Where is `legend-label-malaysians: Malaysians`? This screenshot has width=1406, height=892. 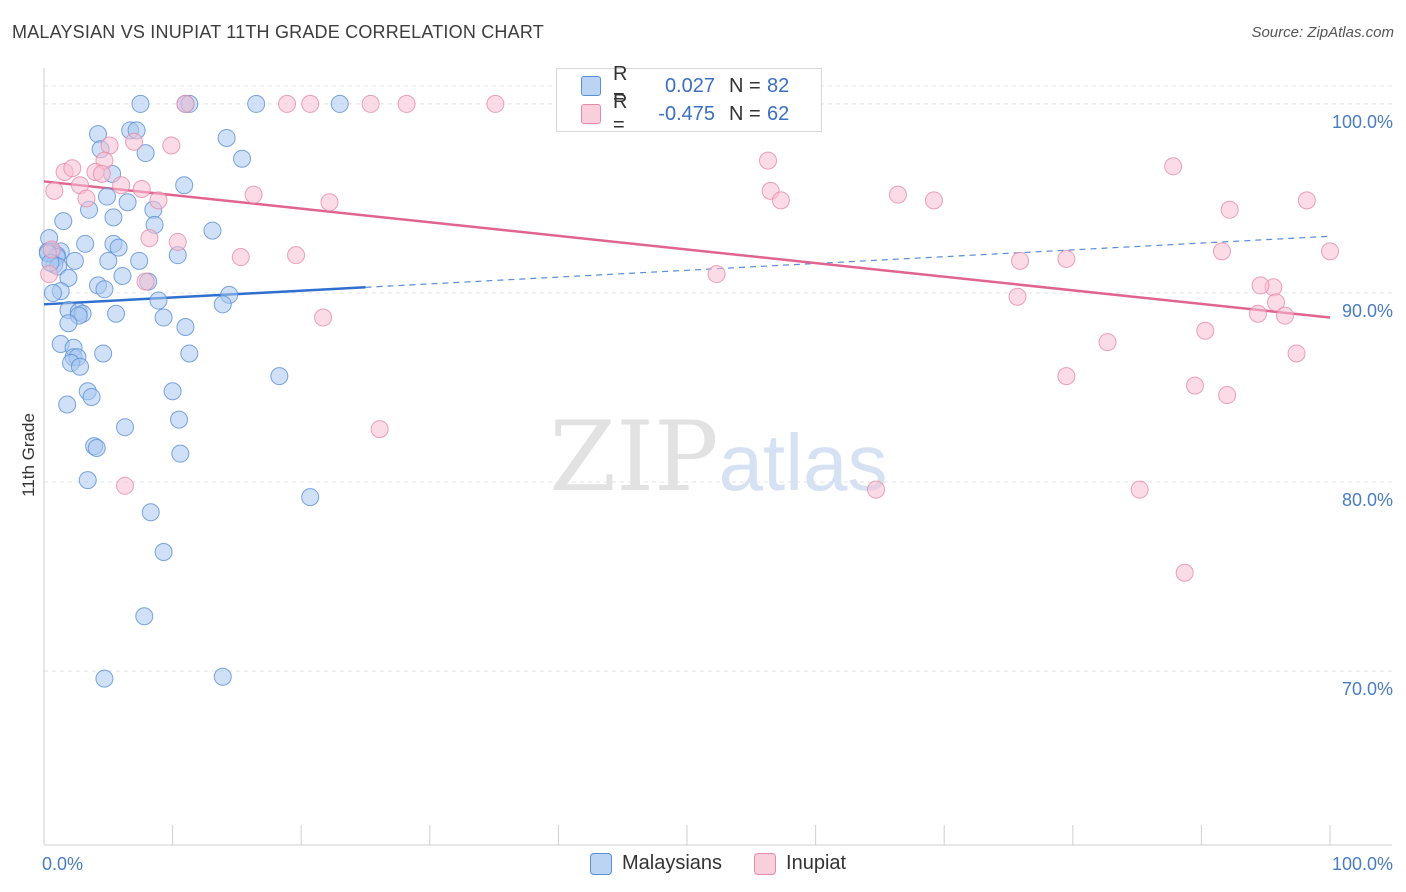 legend-label-malaysians: Malaysians is located at coordinates (672, 863).